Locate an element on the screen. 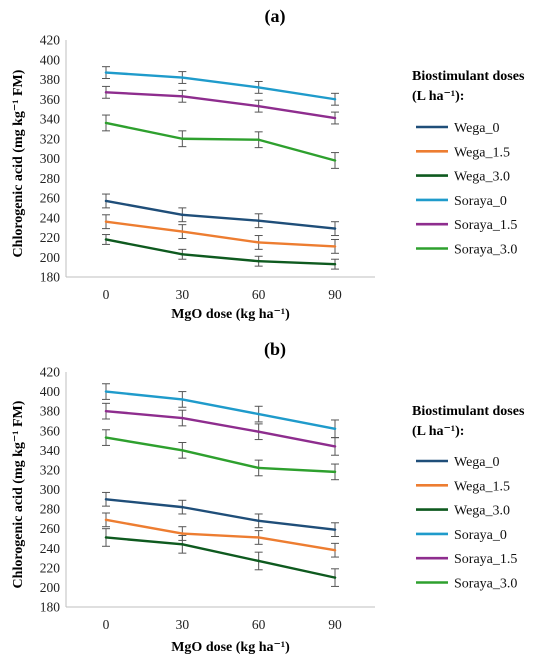 Image resolution: width=550 pixels, height=671 pixels. series-Wega_1.5 is located at coordinates (220, 234).